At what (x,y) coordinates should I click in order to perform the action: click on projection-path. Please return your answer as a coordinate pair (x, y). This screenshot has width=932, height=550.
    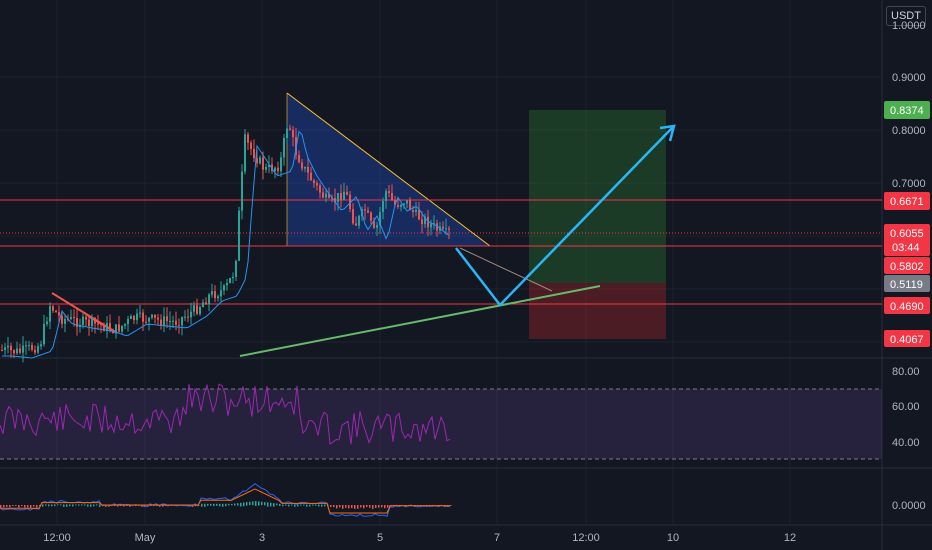
    Looking at the image, I should click on (564, 217).